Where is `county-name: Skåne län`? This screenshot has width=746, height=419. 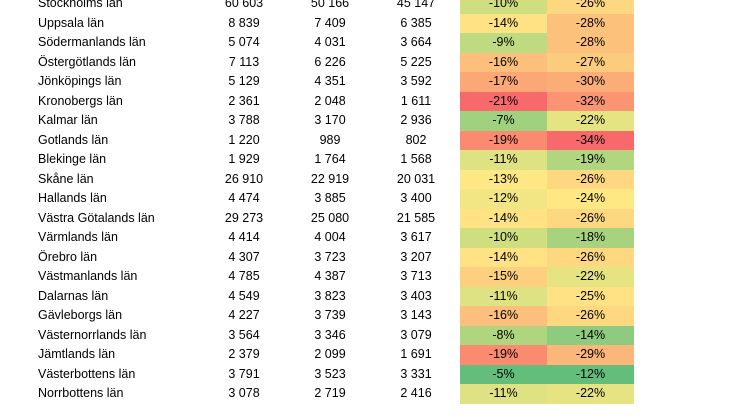 county-name: Skåne län is located at coordinates (66, 178).